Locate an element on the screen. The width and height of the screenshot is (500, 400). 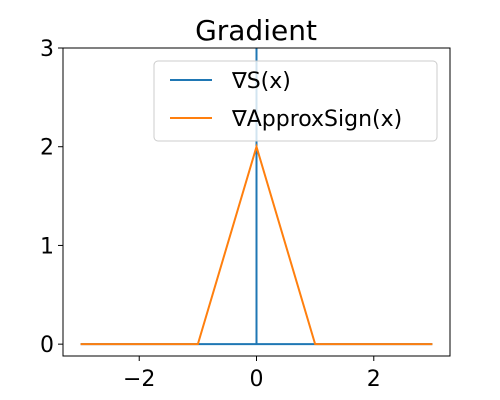
y-axis-ticks: 0 1 2 3 is located at coordinates (51, 197).